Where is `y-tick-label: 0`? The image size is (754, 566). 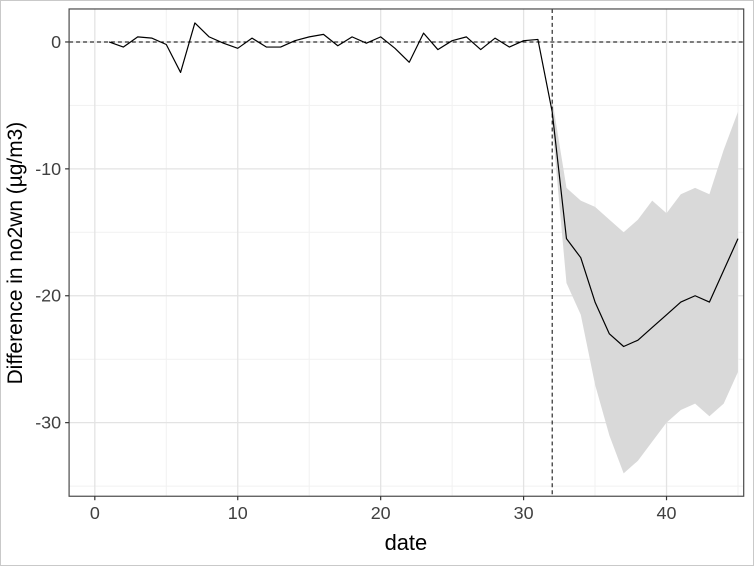
y-tick-label: 0 is located at coordinates (56, 42).